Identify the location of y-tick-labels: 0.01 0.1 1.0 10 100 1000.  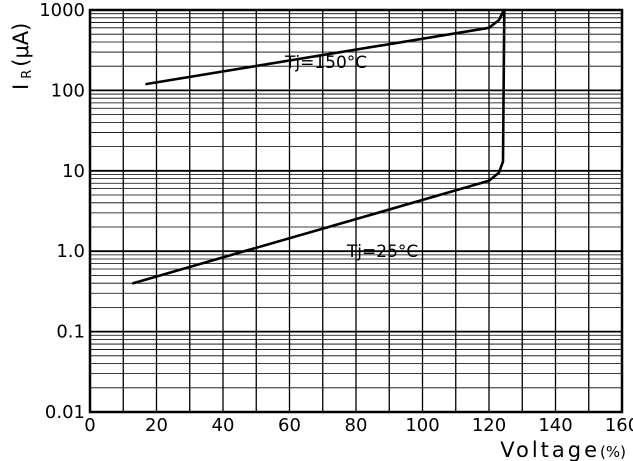
(62, 211).